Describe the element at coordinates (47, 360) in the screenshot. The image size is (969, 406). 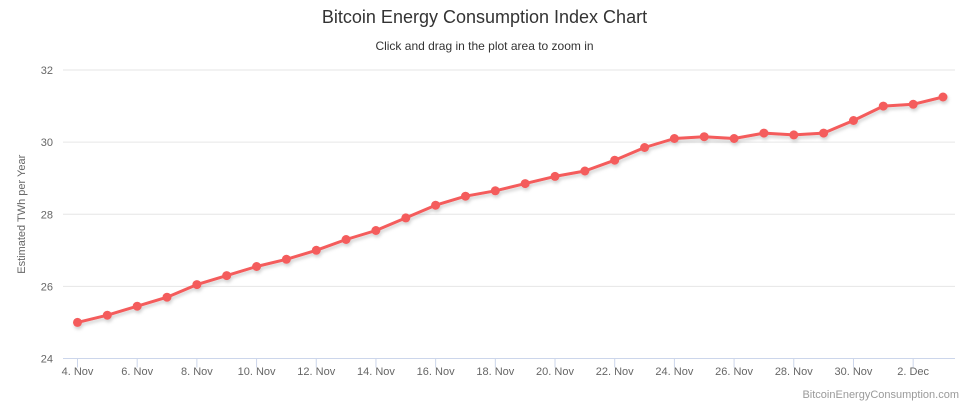
I see `y-axis-label: 24` at that location.